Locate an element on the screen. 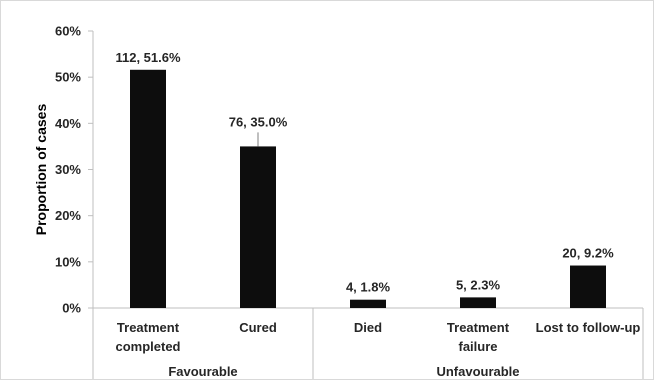 The image size is (654, 384). y-tick-label: 30% is located at coordinates (68, 169).